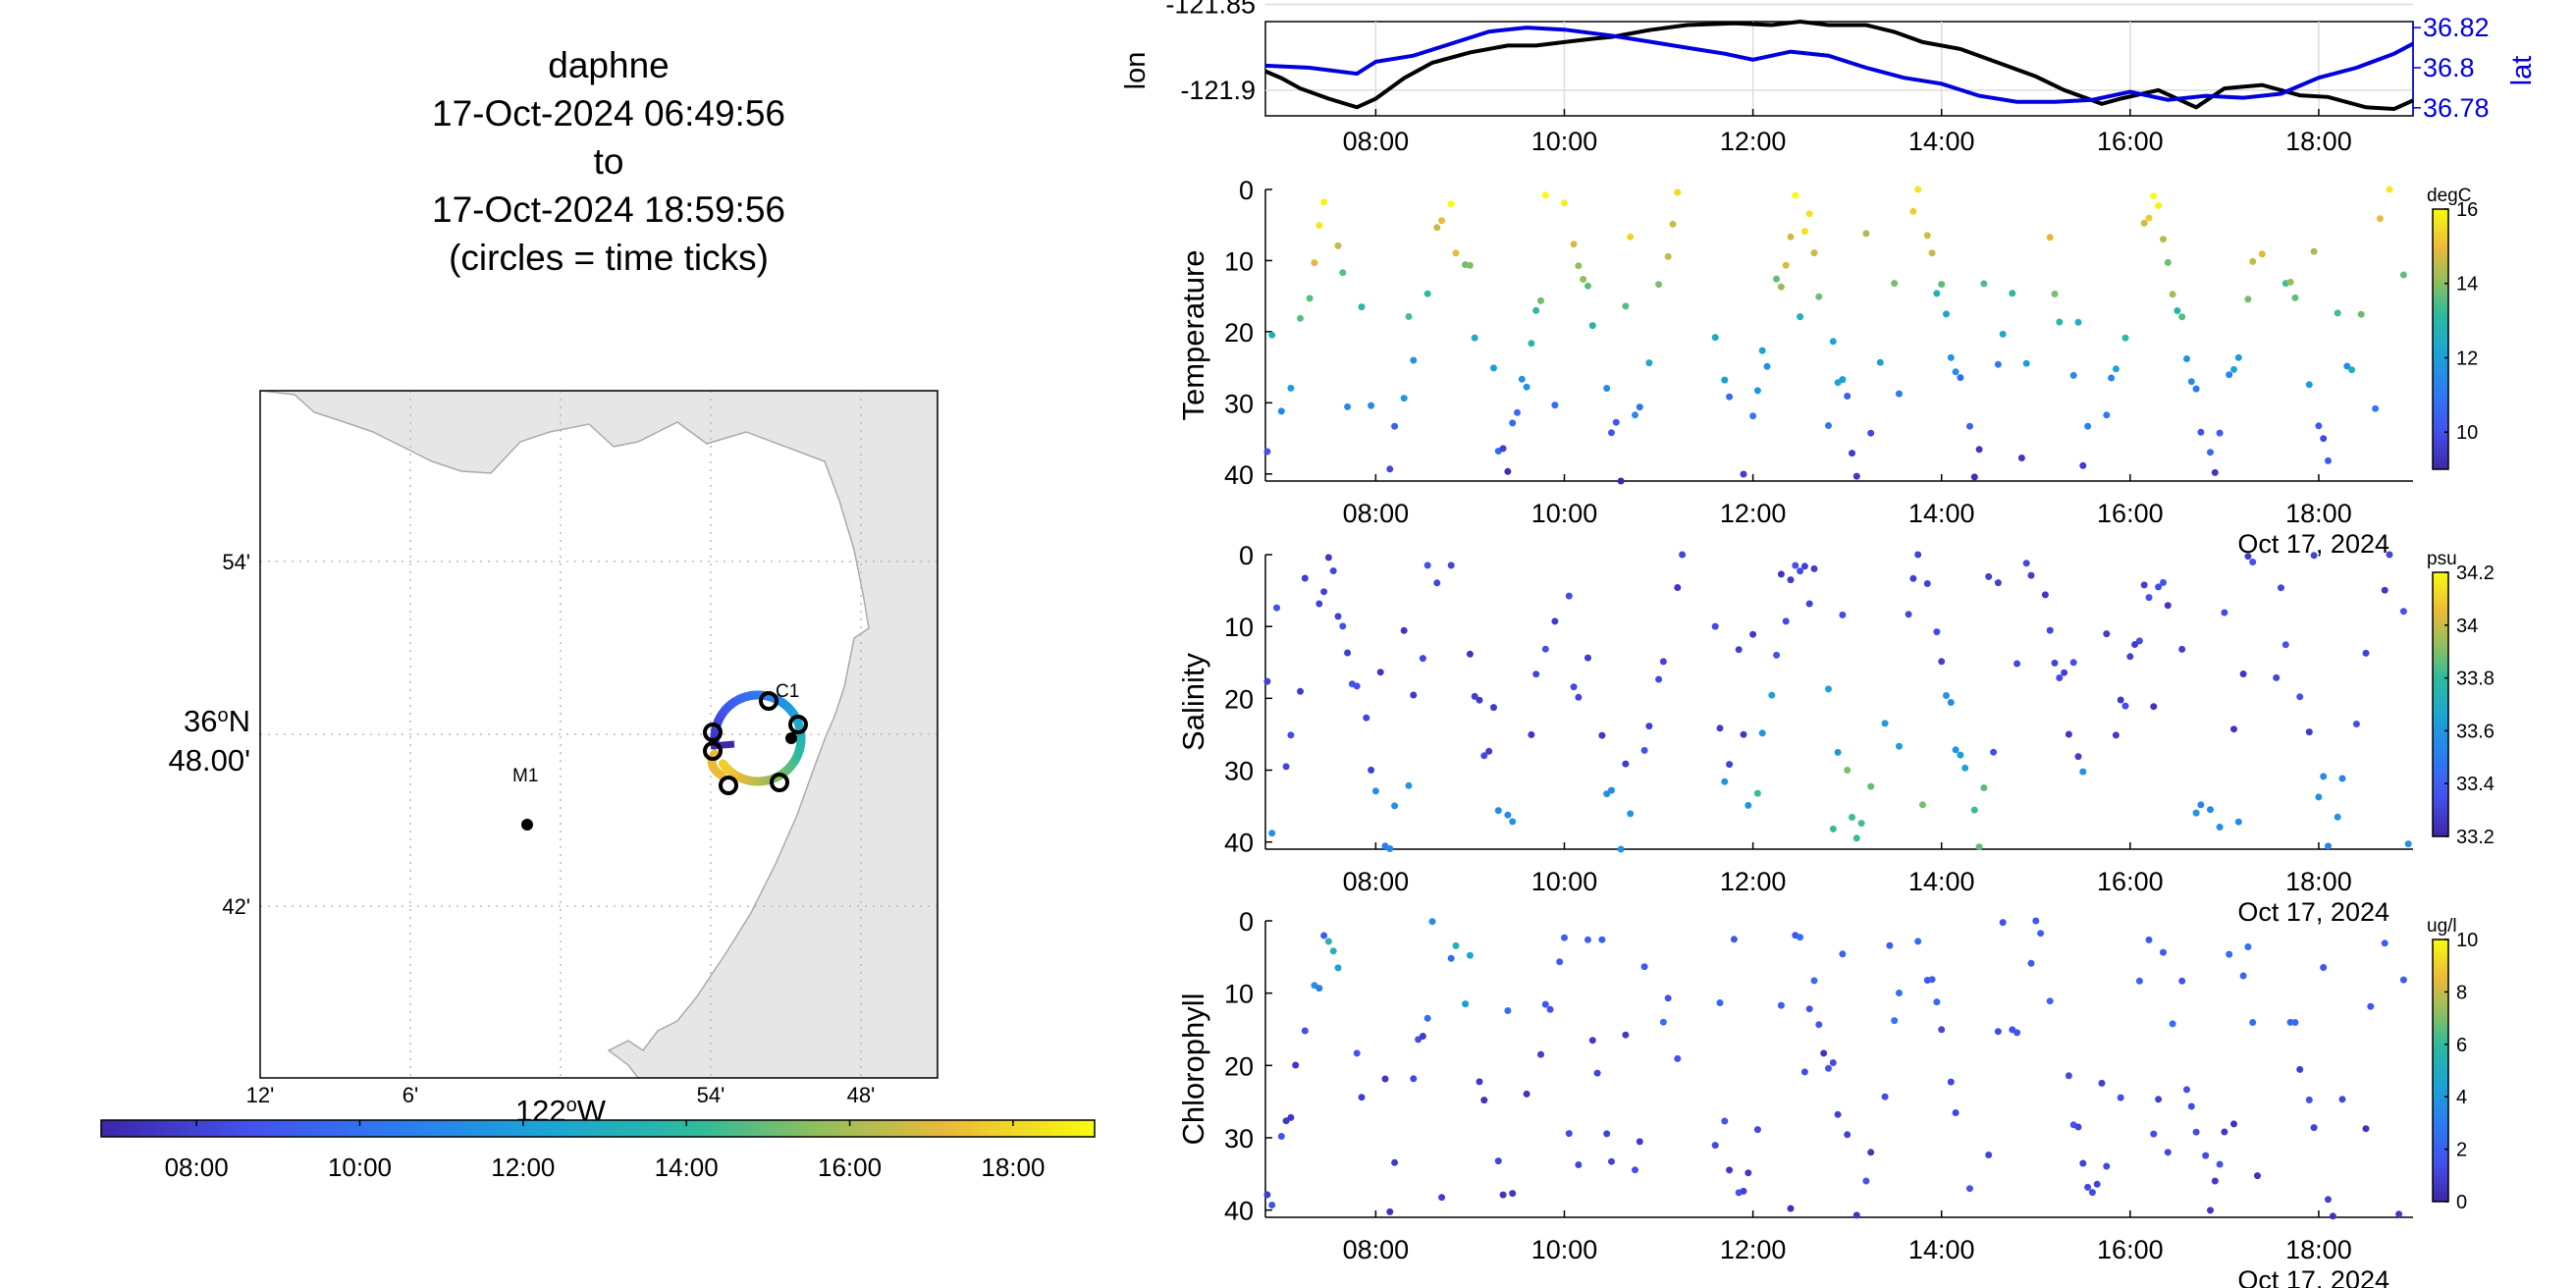 This screenshot has width=2576, height=1288. Describe the element at coordinates (598, 1150) in the screenshot. I see `time-colorbar: 08:00 10:00 12:00 14:00 16:00 18:00` at that location.